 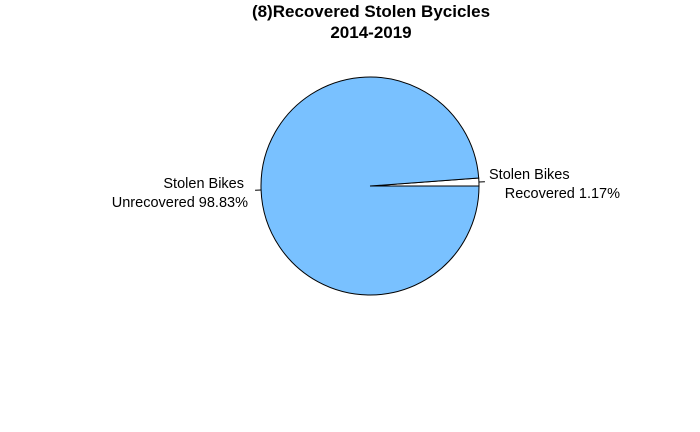 What do you see at coordinates (529, 175) in the screenshot?
I see `slice-label-recovered-line1: Stolen Bikes` at bounding box center [529, 175].